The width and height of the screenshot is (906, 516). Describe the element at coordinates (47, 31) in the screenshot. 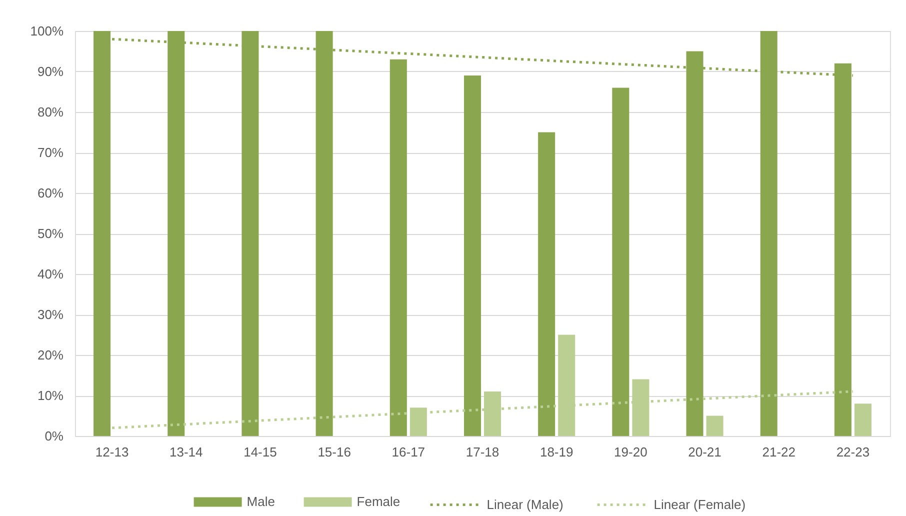

I see `y-tick-label: 100%` at that location.